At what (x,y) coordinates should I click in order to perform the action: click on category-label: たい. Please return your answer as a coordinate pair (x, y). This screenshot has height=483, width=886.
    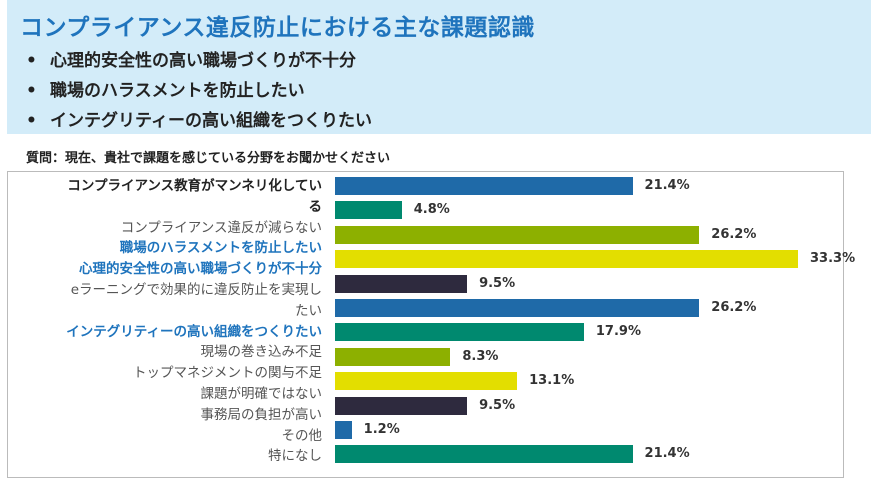
    Looking at the image, I should click on (308, 310).